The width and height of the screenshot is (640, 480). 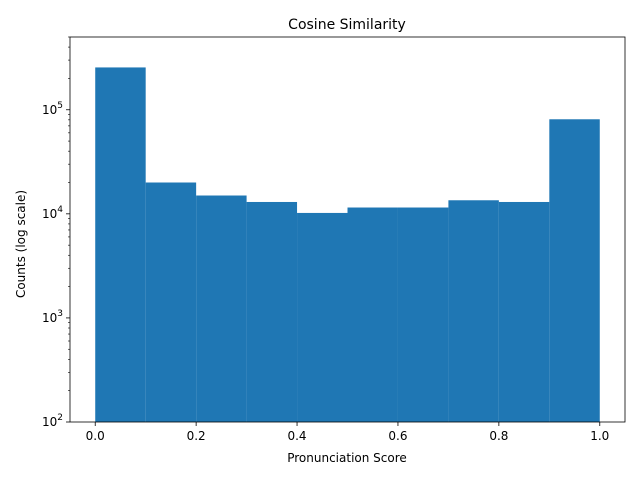 What do you see at coordinates (52, 421) in the screenshot?
I see `y-tick-label: 10²` at bounding box center [52, 421].